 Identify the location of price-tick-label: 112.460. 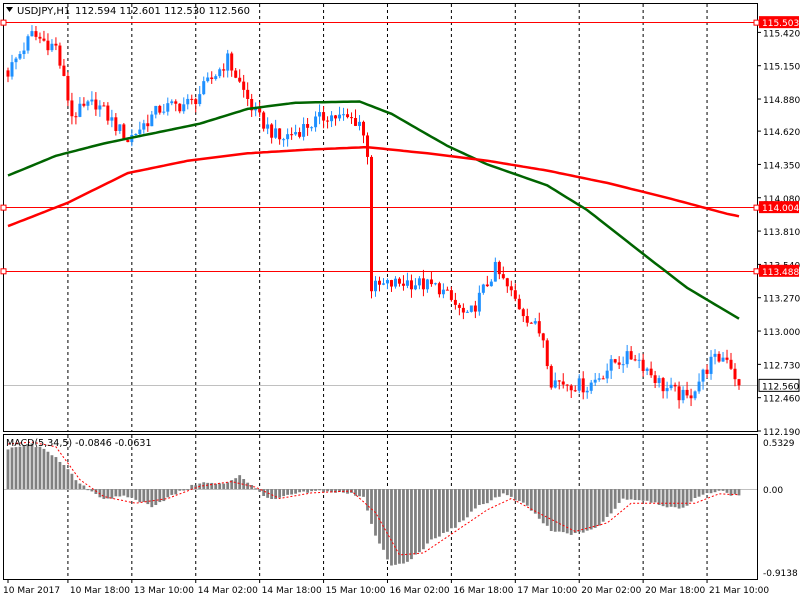
(781, 400).